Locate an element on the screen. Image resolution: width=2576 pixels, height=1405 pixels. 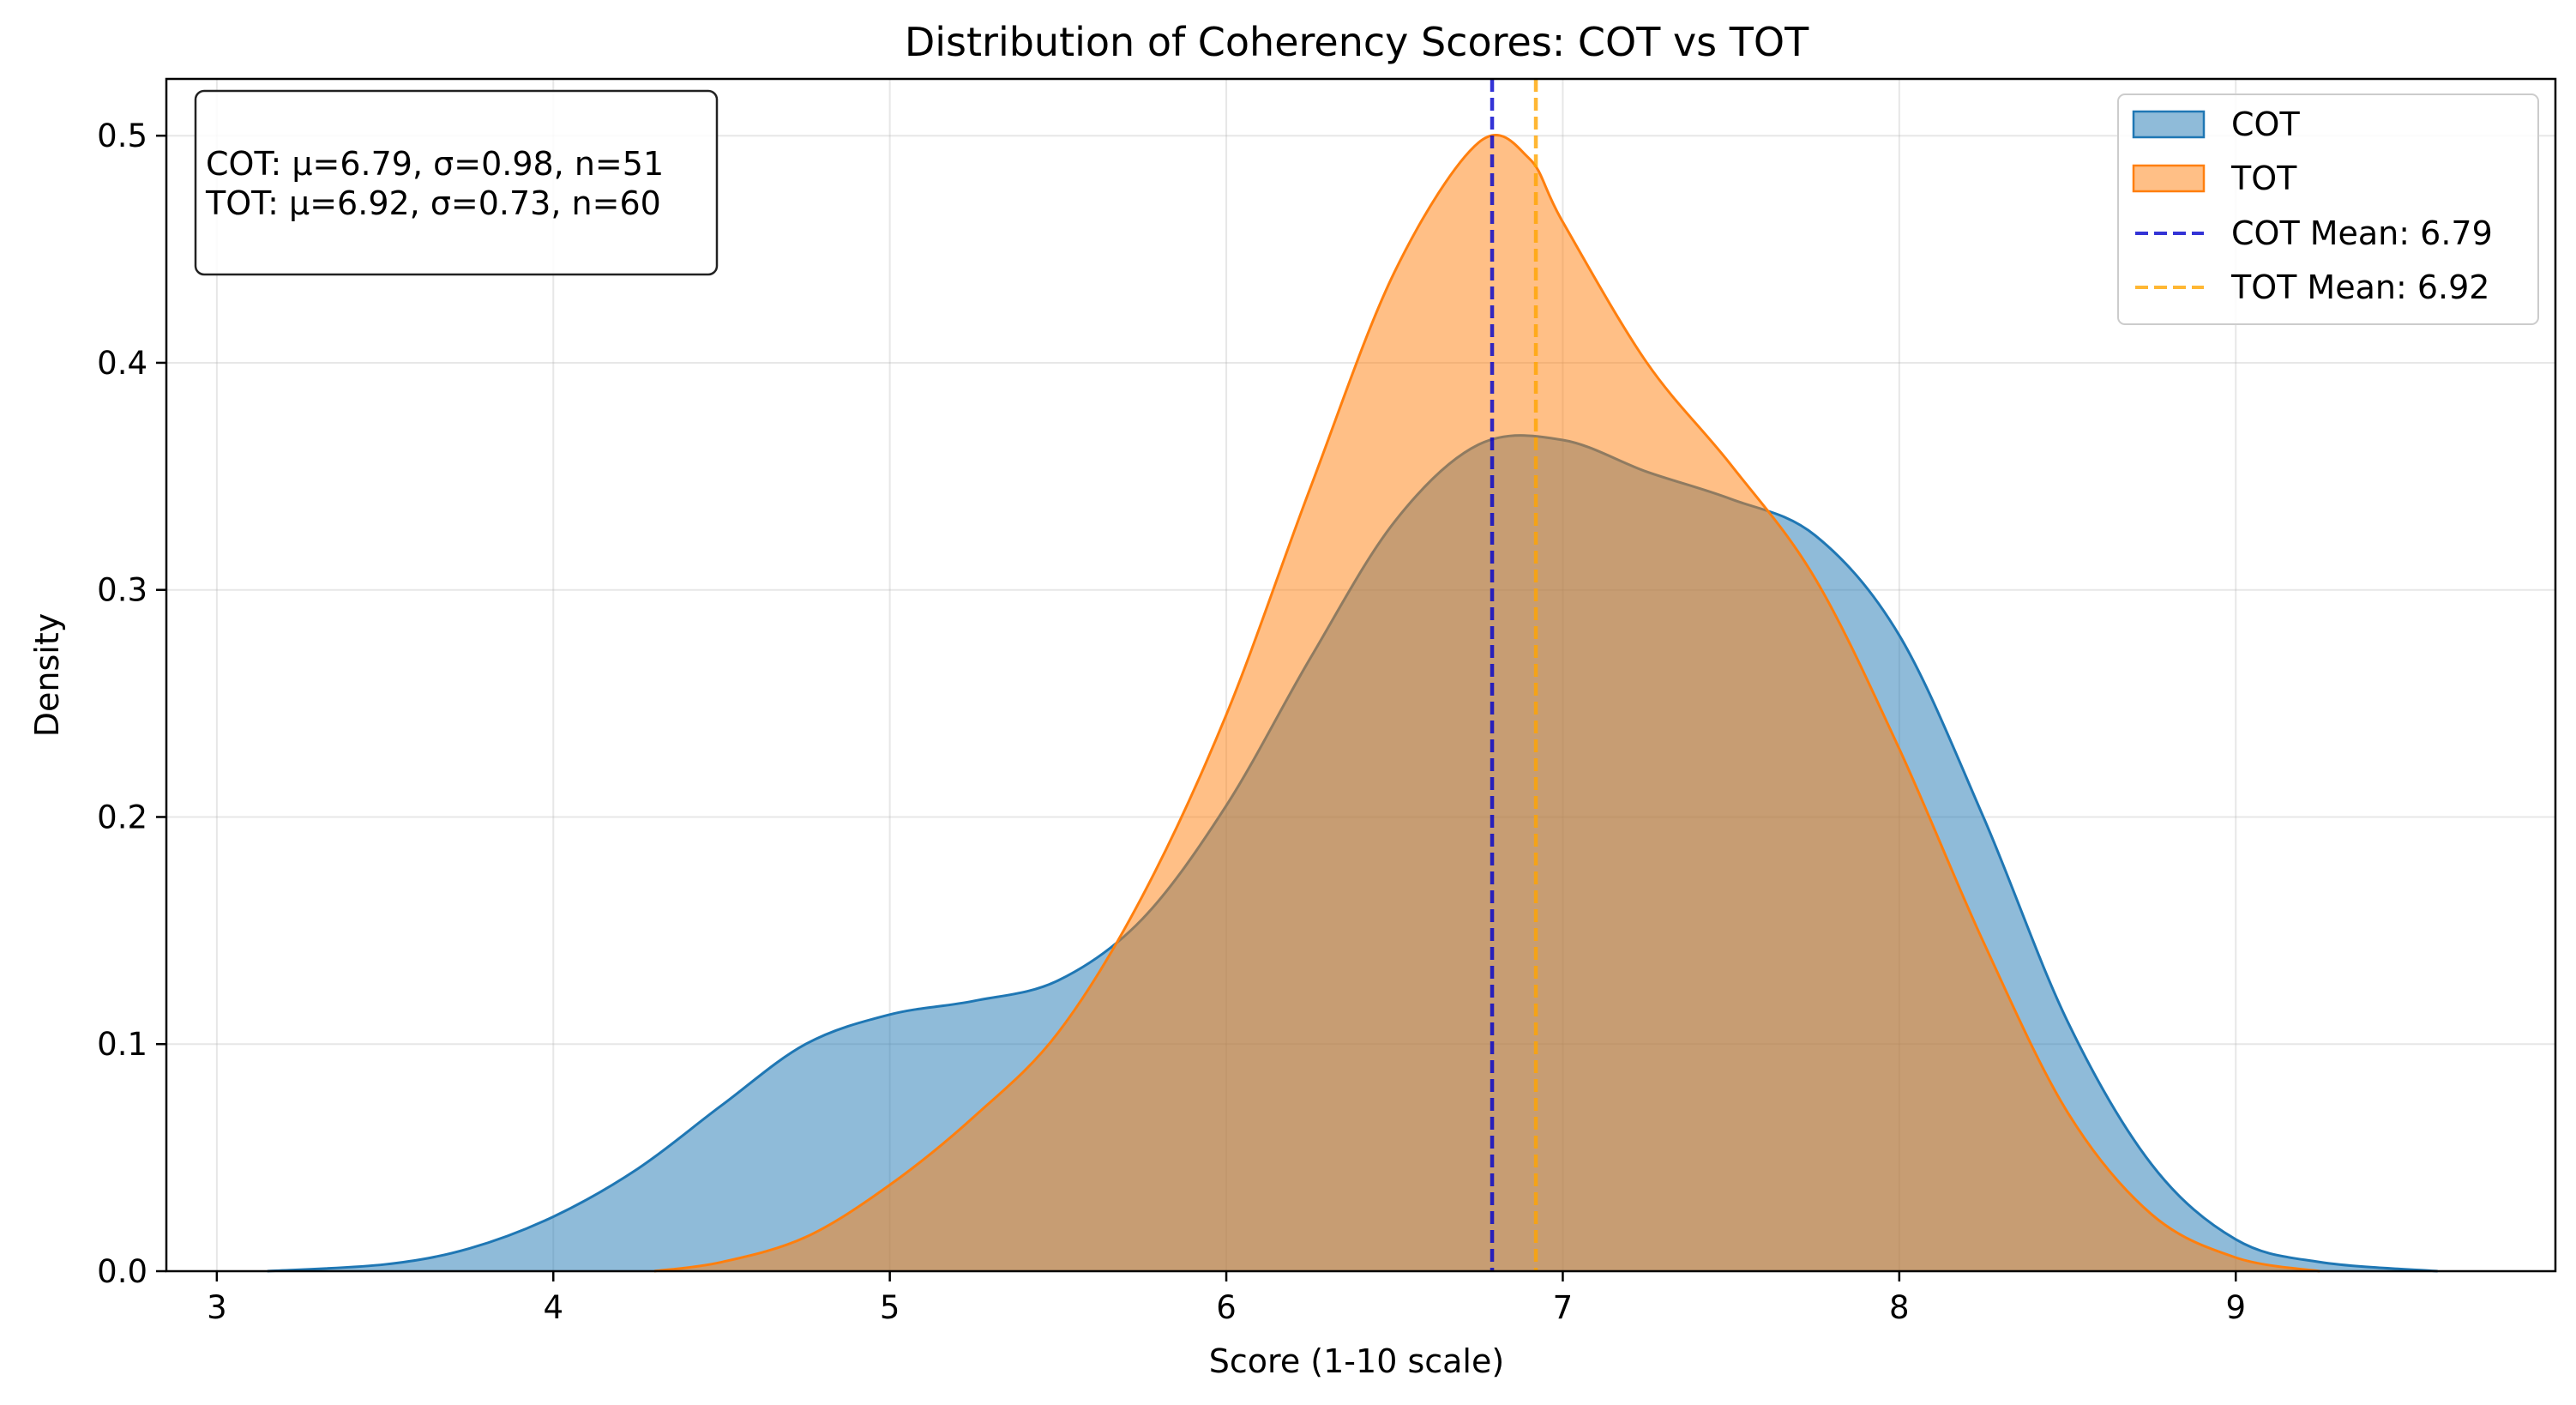
legend-frame is located at coordinates (2328, 209).